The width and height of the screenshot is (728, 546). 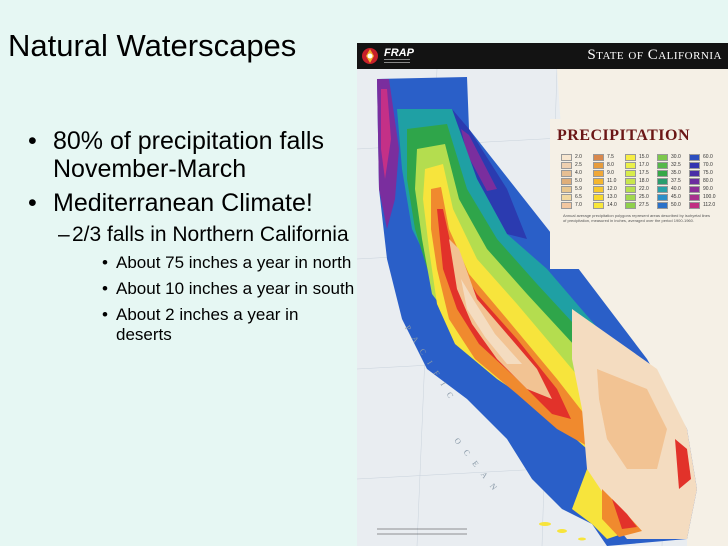 I want to click on slide-title: Natural Waterscapes, so click(x=152, y=45).